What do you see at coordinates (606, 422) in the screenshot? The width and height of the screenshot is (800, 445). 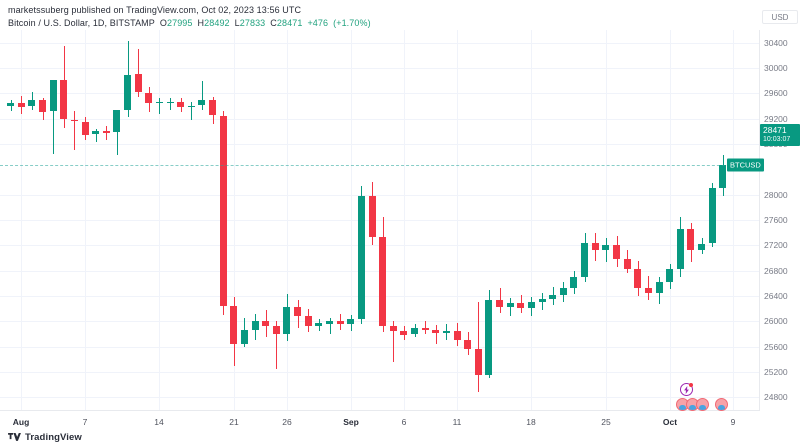 I see `time-tick-label: 25` at bounding box center [606, 422].